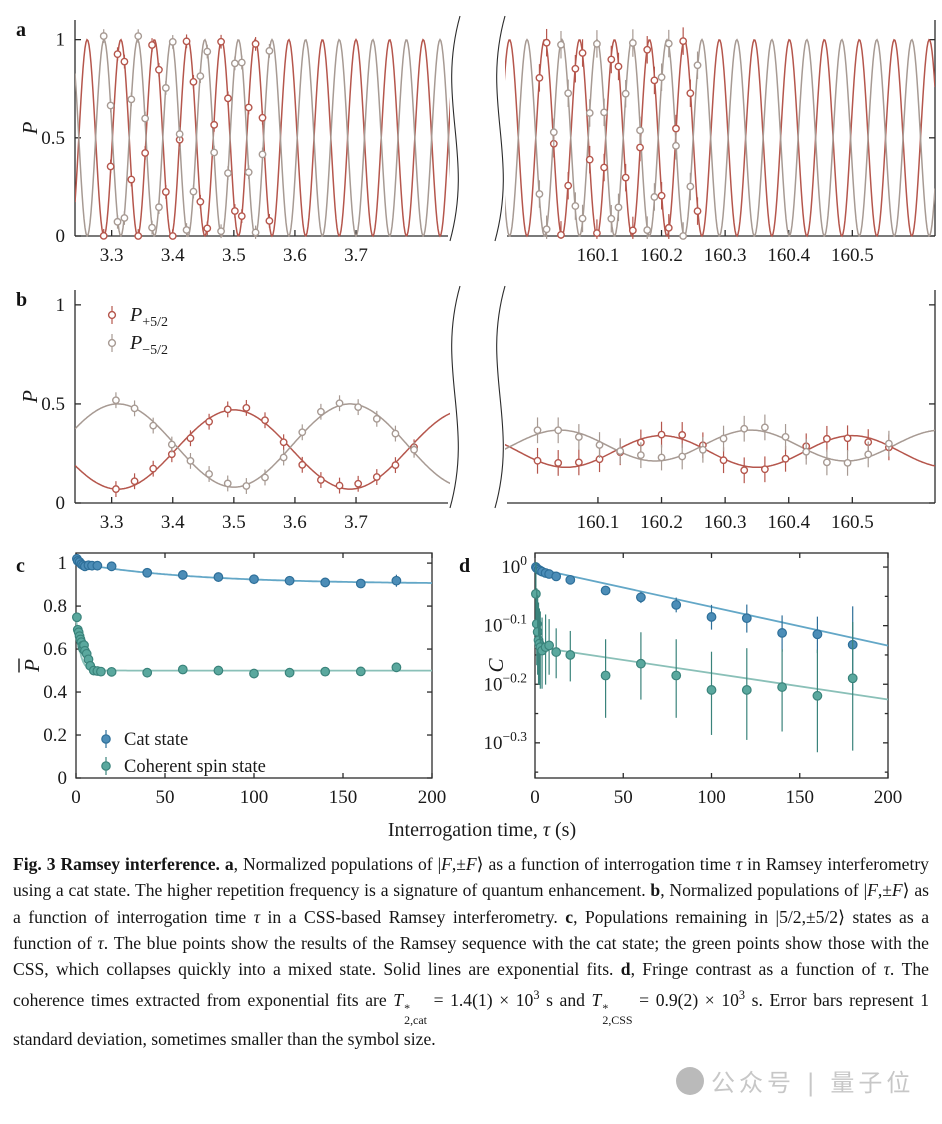 The image size is (942, 1124). What do you see at coordinates (598, 255) in the screenshot?
I see `svg-text: 160.1` at bounding box center [598, 255].